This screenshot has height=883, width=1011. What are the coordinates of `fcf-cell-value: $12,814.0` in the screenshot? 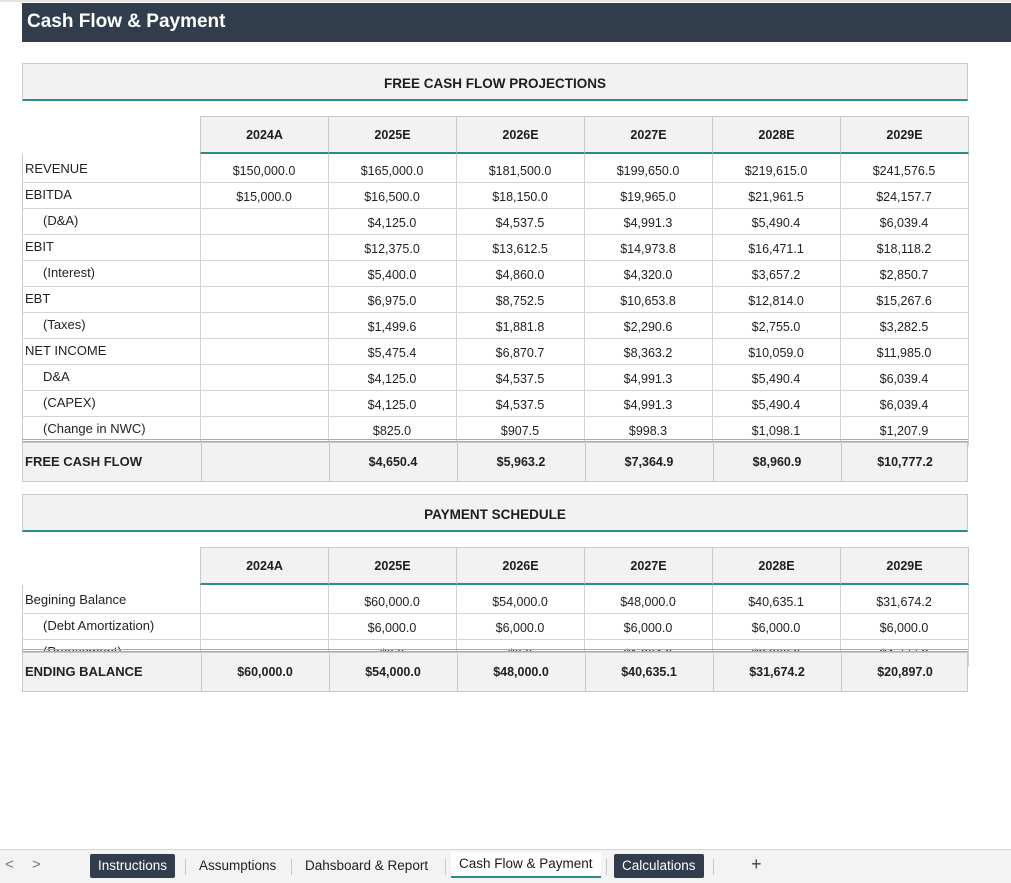 It's located at (776, 301).